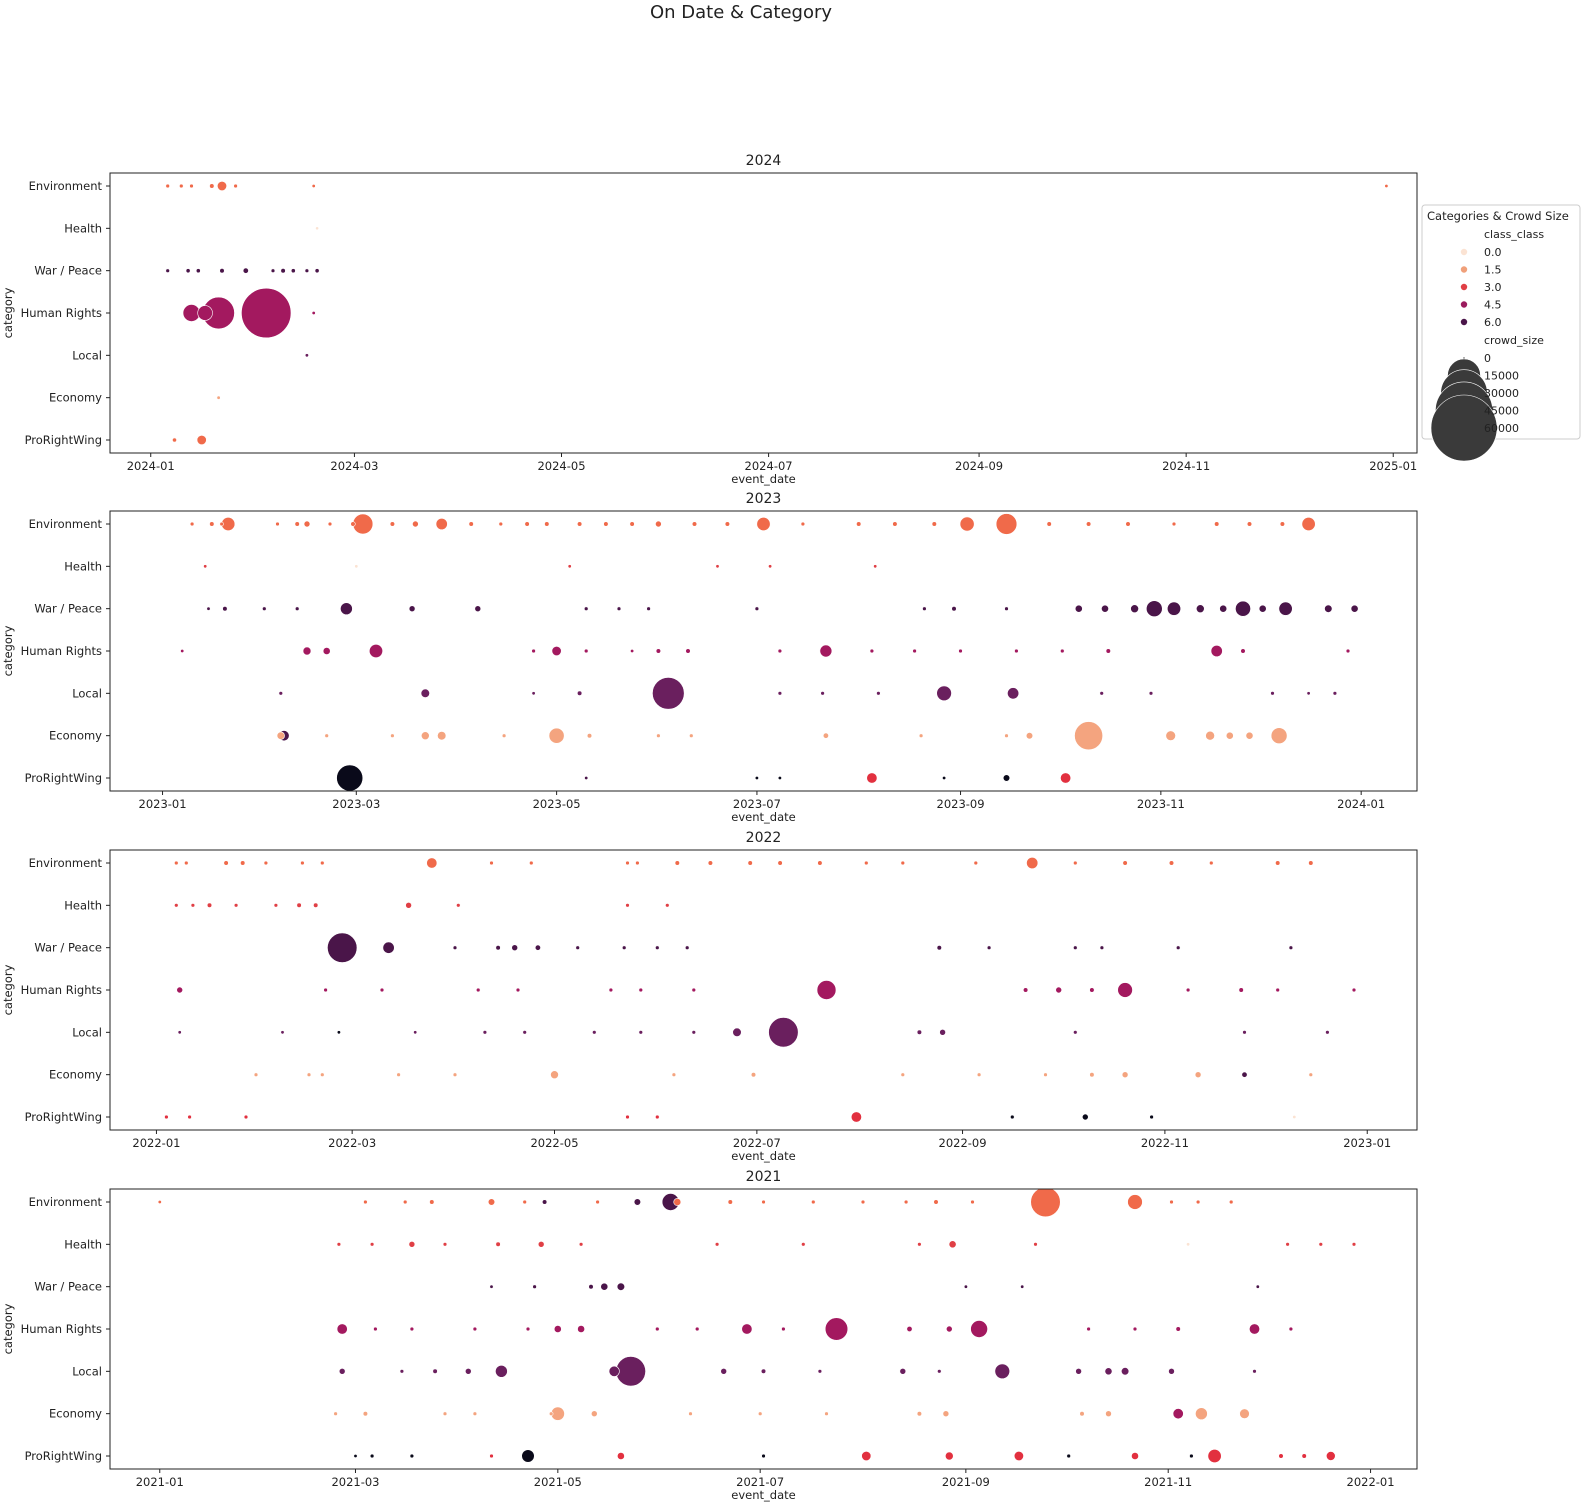  Describe the element at coordinates (961, 804) in the screenshot. I see `x-tick-label: 2023-09` at that location.